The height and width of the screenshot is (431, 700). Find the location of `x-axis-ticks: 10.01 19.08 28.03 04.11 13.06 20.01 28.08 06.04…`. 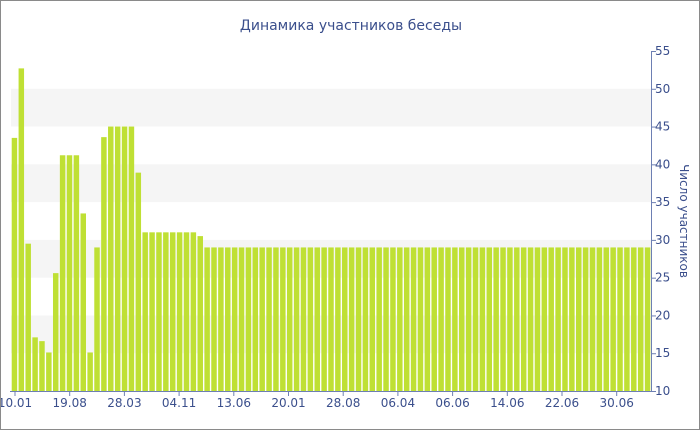

x-axis-ticks: 10.01 19.08 28.03 04.11 13.06 20.01 28.08 06.04… is located at coordinates (317, 400).